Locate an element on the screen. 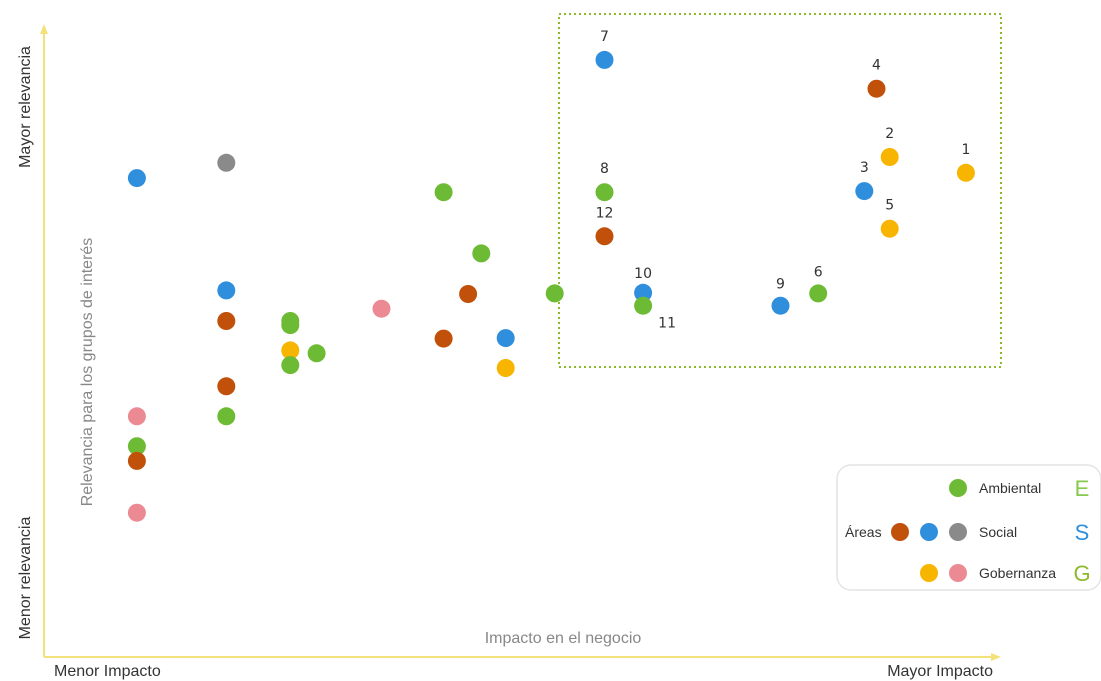  legend-box is located at coordinates (968, 527).